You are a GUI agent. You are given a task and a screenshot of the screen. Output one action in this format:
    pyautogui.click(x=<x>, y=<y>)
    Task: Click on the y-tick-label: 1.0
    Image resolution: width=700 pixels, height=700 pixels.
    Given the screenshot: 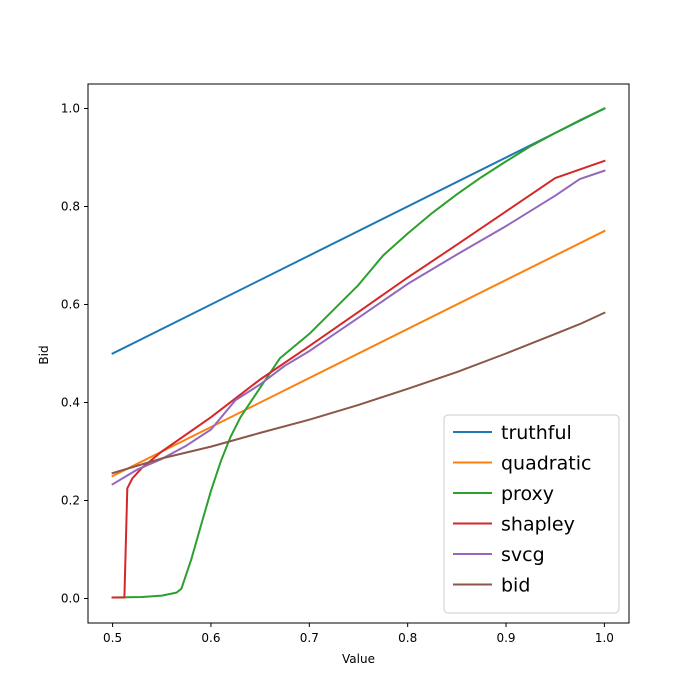 What is the action you would take?
    pyautogui.click(x=70, y=109)
    